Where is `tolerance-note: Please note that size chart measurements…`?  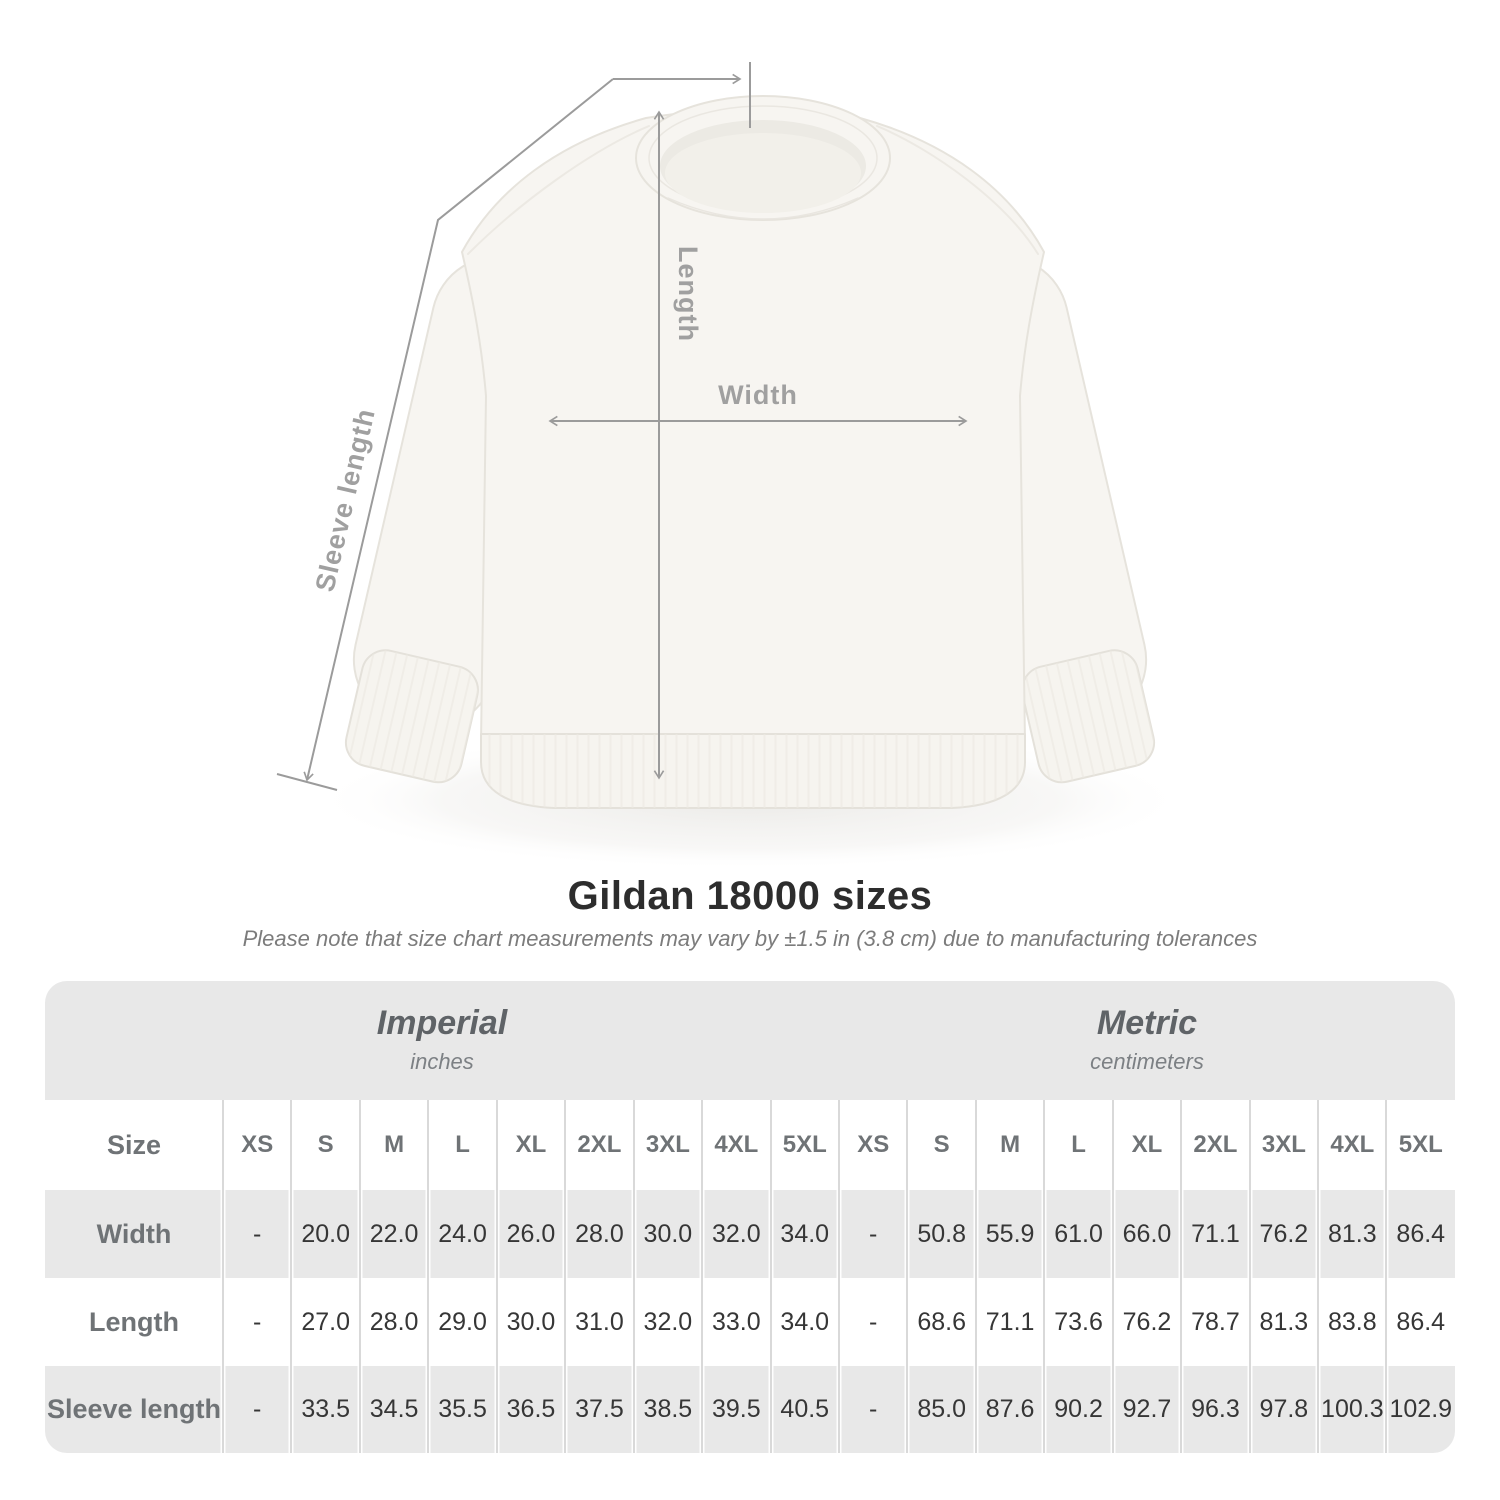 tolerance-note: Please note that size chart measurements… is located at coordinates (750, 938).